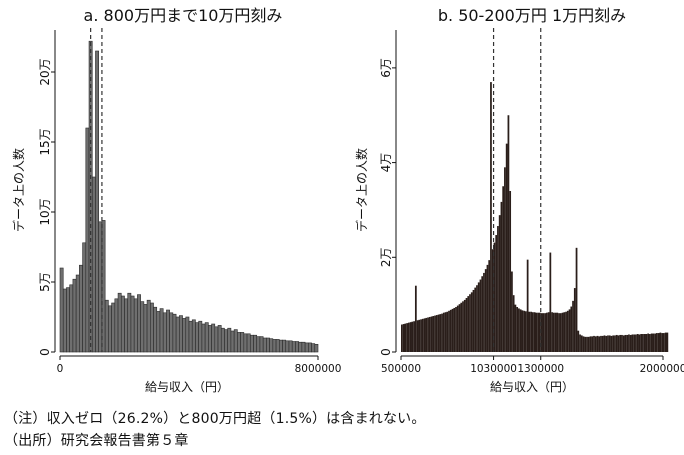 This screenshot has height=455, width=684. Describe the element at coordinates (60, 369) in the screenshot. I see `x-tick-label: 0` at that location.